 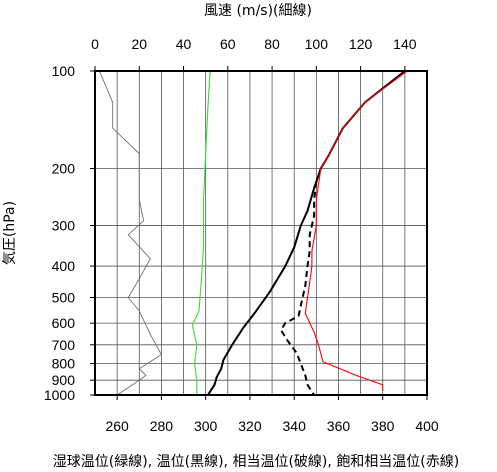 What do you see at coordinates (64, 364) in the screenshot?
I see `left-tick-label: 800` at bounding box center [64, 364].